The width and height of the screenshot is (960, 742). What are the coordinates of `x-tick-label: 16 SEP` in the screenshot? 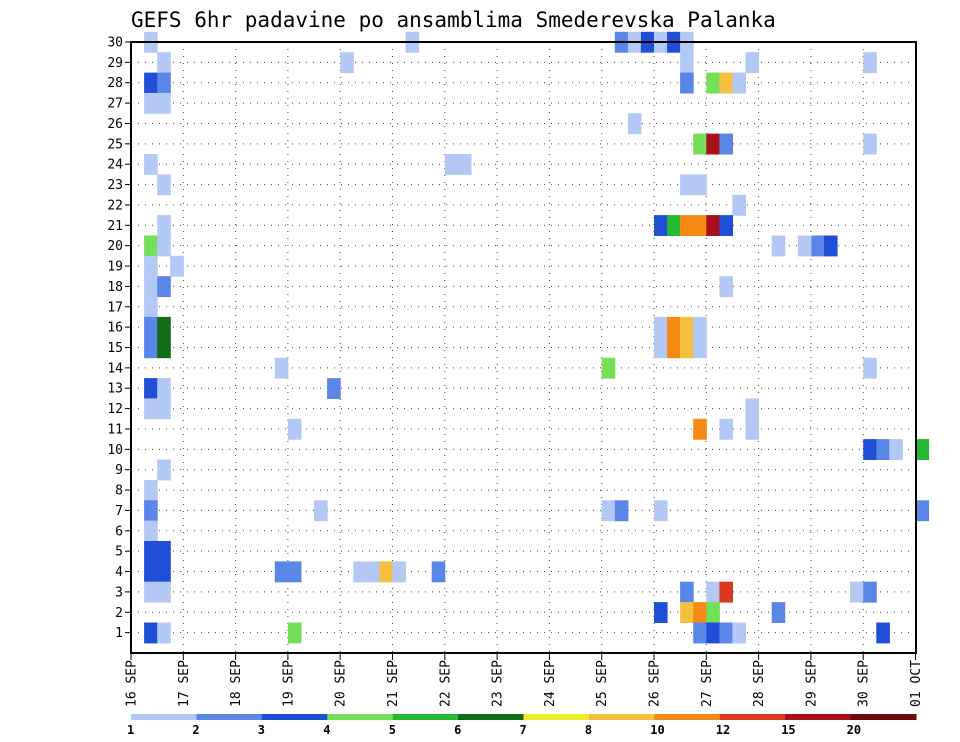 It's located at (132, 683).